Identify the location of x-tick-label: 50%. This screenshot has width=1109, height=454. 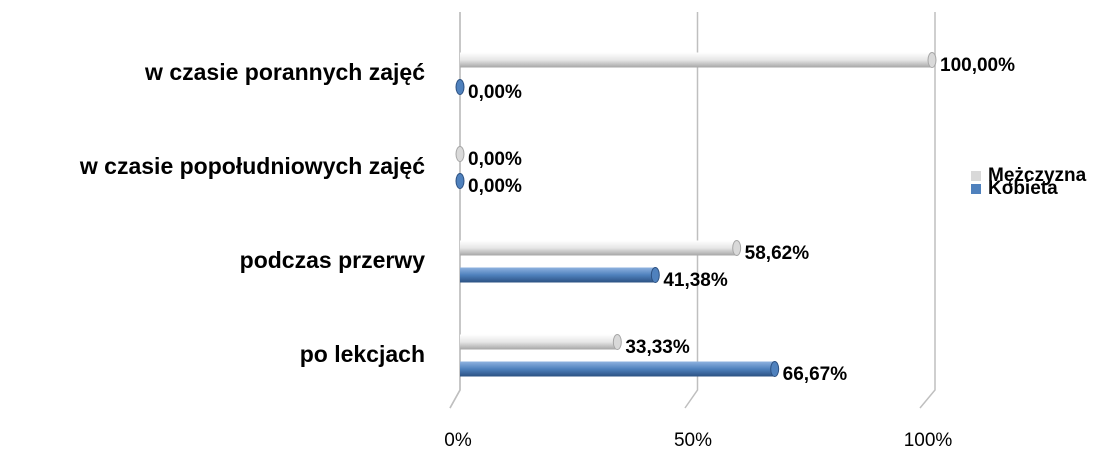
(693, 440).